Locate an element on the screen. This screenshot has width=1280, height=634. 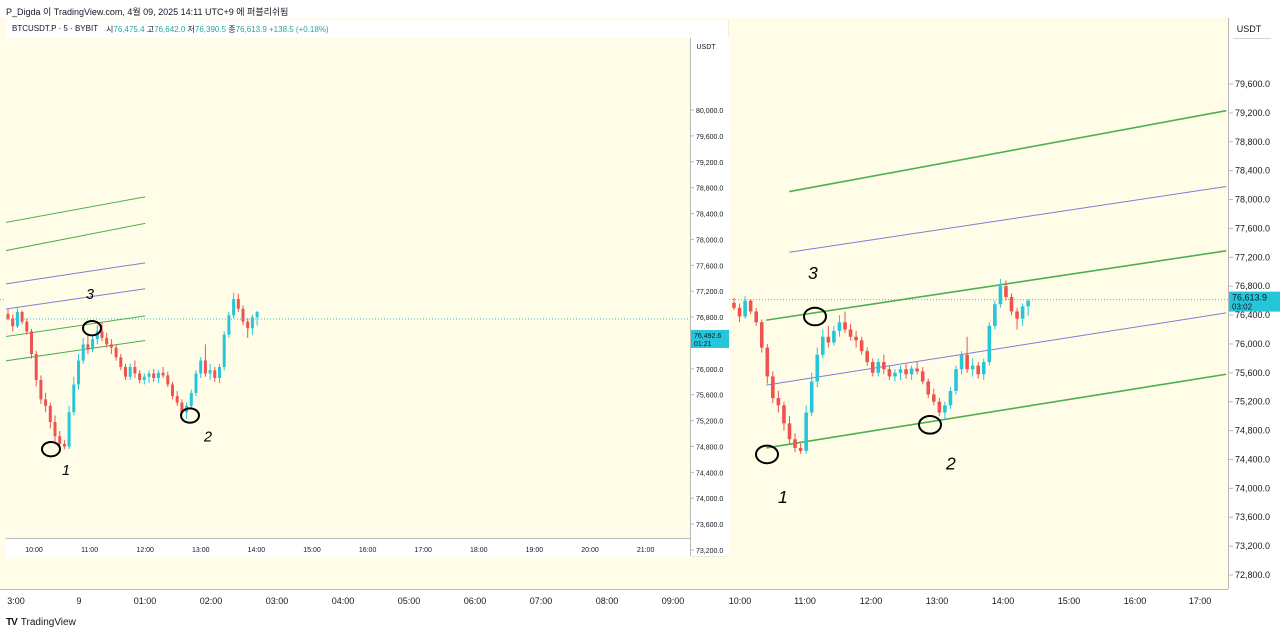
ohlc-close: 76,613.9 is located at coordinates (251, 29).